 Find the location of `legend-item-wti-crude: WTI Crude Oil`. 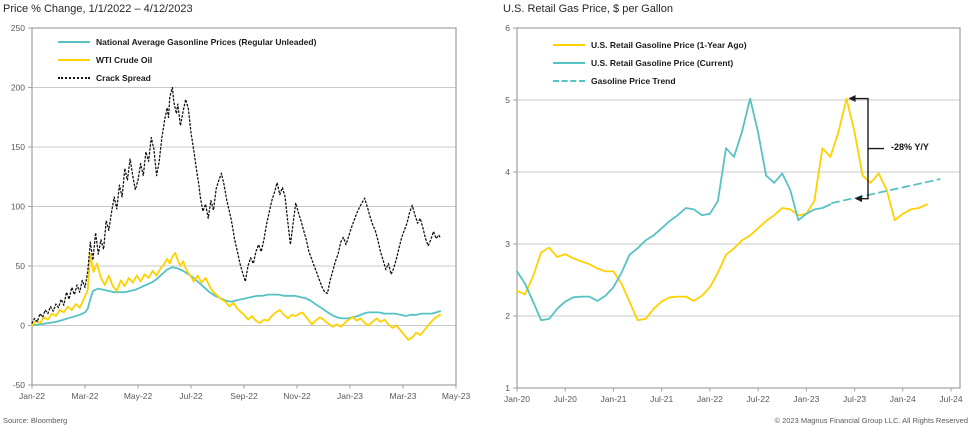

legend-item-wti-crude: WTI Crude Oil is located at coordinates (187, 59).